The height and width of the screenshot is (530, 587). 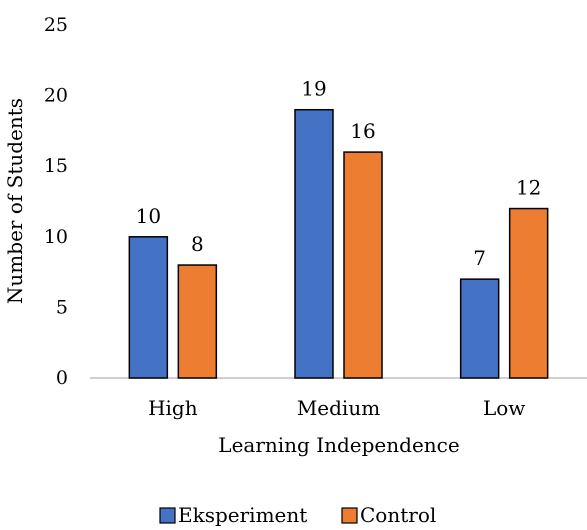 I want to click on data-label: 8, so click(x=197, y=244).